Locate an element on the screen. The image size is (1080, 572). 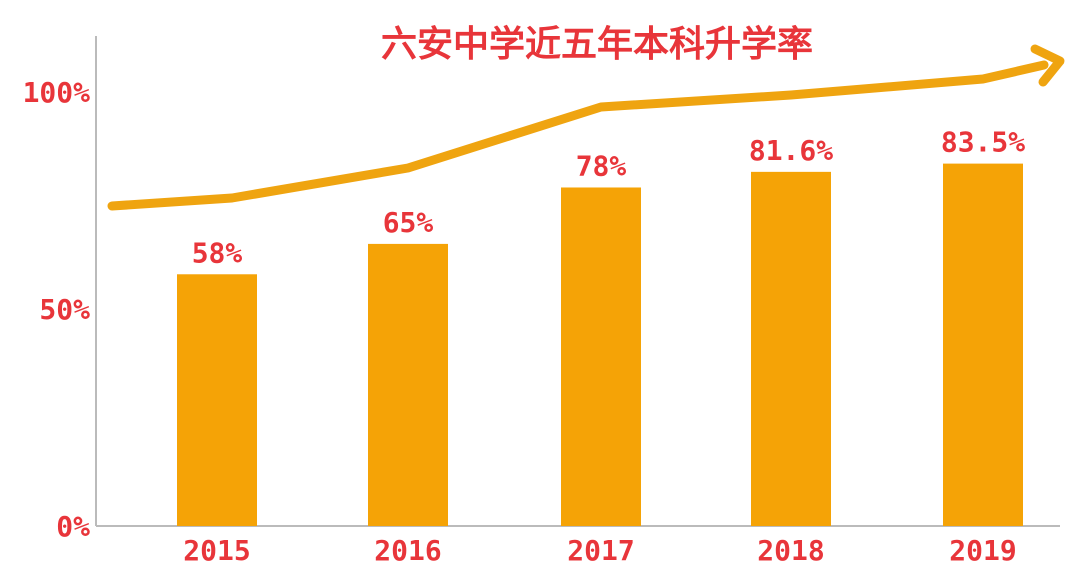
arrowhead-icon is located at coordinates (1047, 65).